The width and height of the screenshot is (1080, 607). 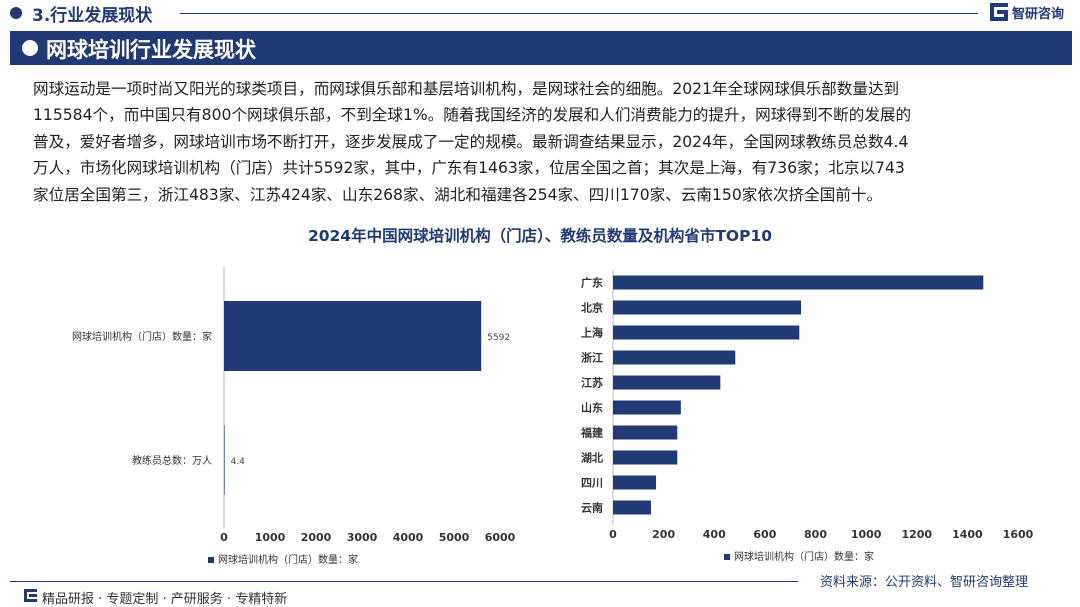 I want to click on brand-logo-icon, so click(x=999, y=12).